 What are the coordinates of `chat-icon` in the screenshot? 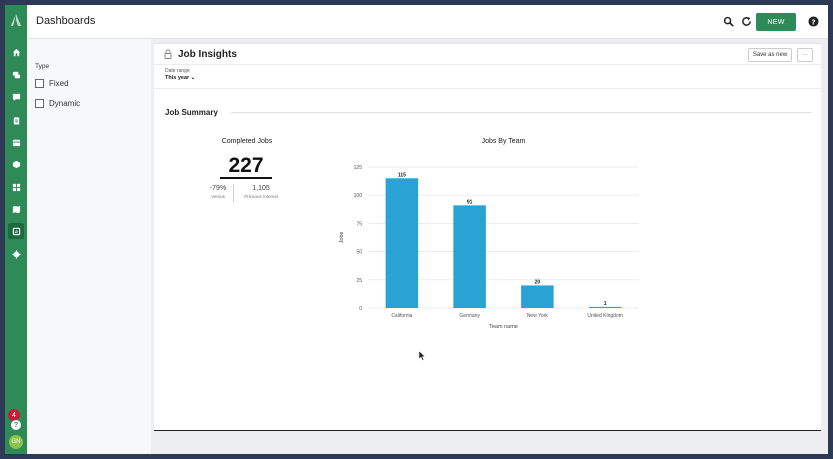 It's located at (16, 97).